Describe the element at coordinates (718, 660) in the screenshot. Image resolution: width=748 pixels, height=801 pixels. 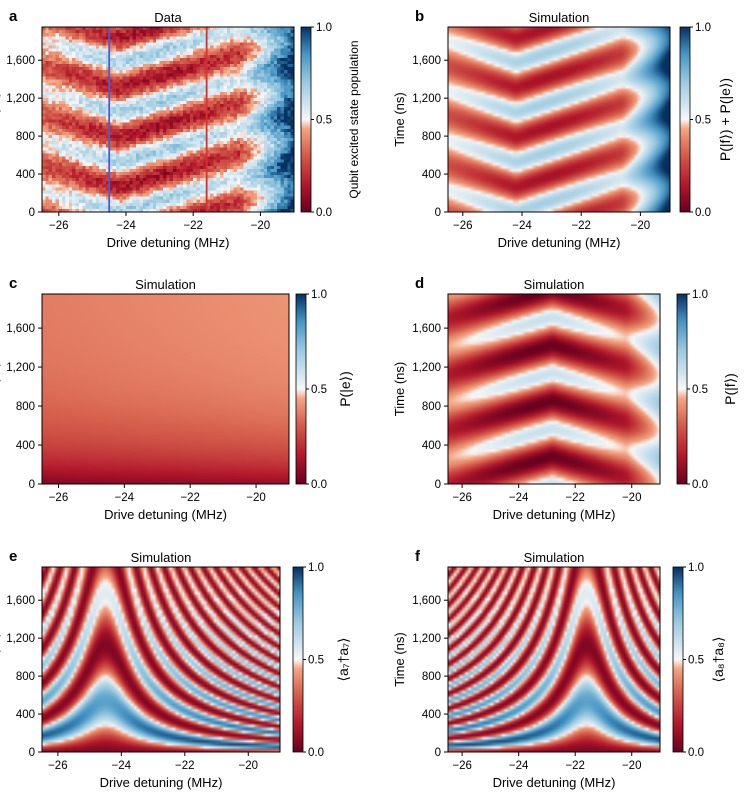
I see `colorbar-label: ⟨a₈†a₈⟩` at that location.